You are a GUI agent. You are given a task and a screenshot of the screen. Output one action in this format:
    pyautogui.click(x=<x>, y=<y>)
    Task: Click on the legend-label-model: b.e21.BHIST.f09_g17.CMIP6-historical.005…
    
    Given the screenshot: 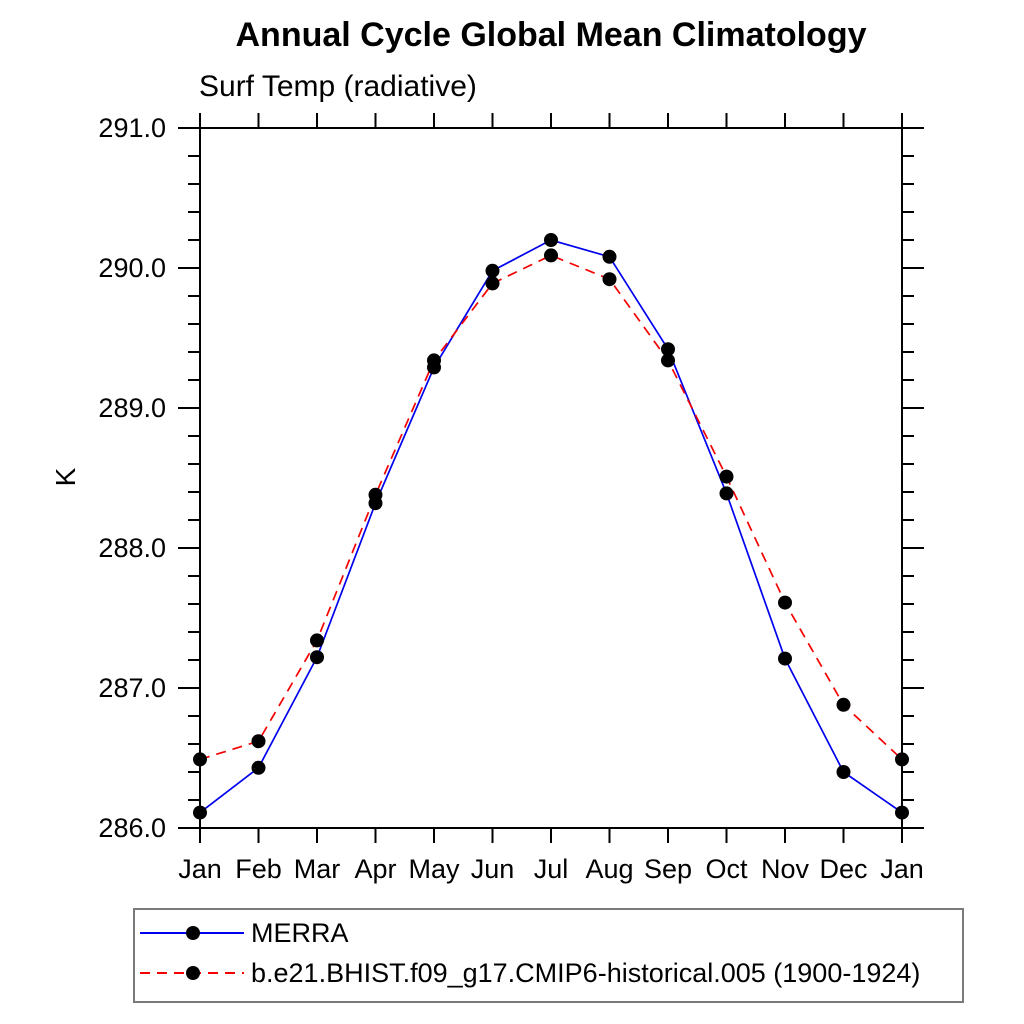 What is the action you would take?
    pyautogui.click(x=586, y=972)
    